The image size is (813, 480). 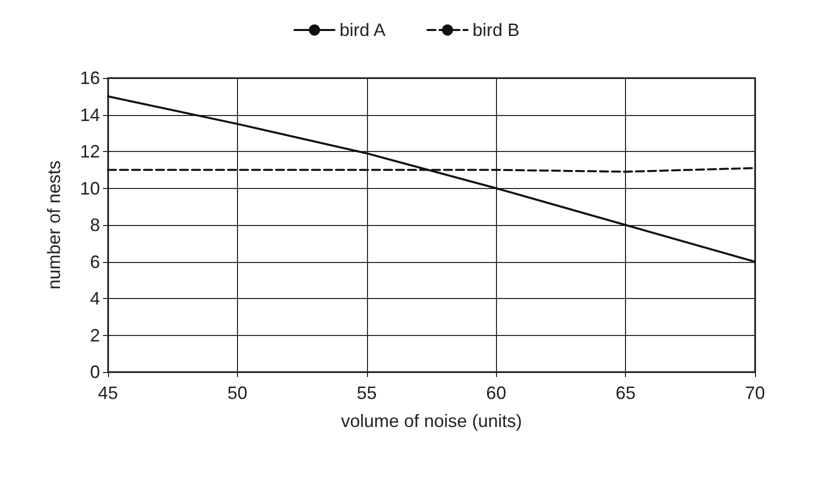 What do you see at coordinates (626, 393) in the screenshot?
I see `x-tick-label: 65` at bounding box center [626, 393].